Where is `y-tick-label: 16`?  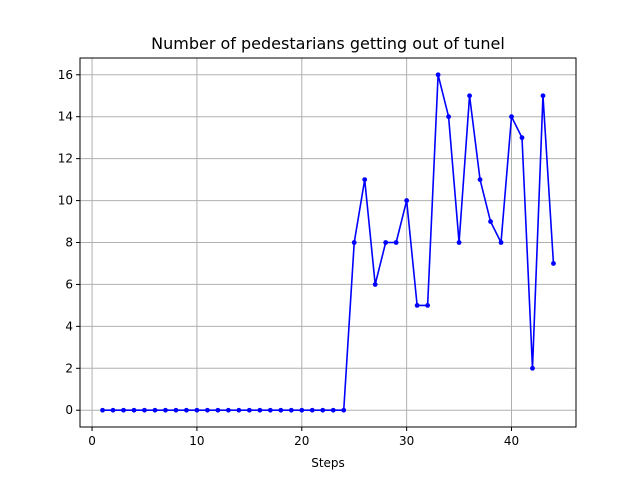
y-tick-label: 16 is located at coordinates (65, 75).